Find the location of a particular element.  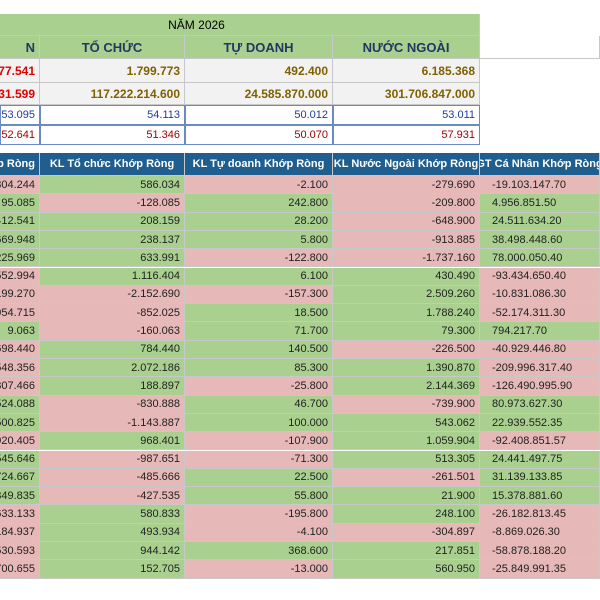

table-value: -1.737.160 is located at coordinates (406, 258).